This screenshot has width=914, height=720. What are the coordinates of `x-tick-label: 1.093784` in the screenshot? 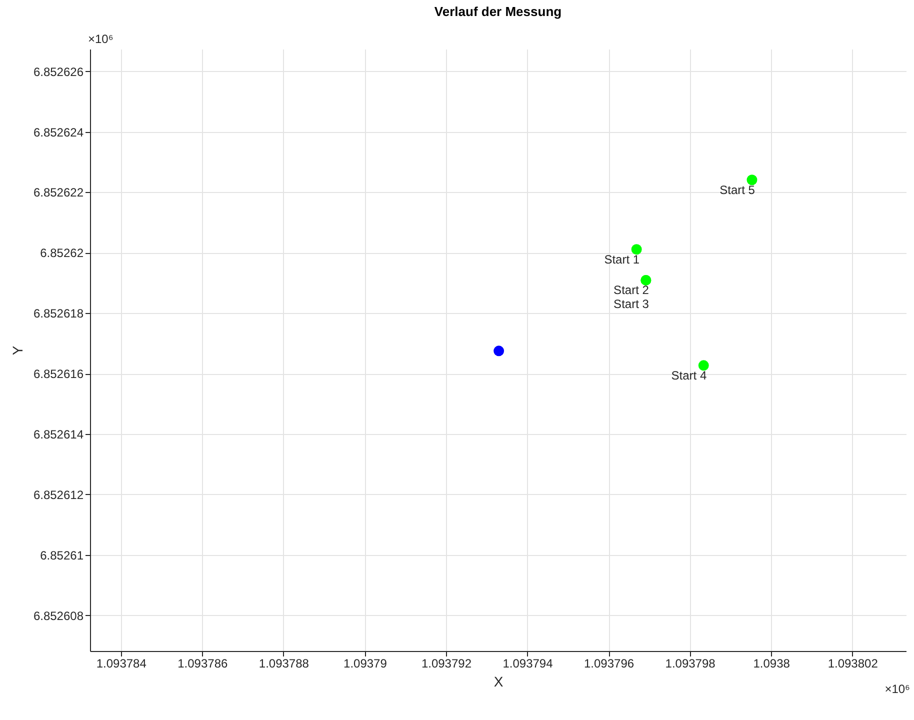 It's located at (121, 663).